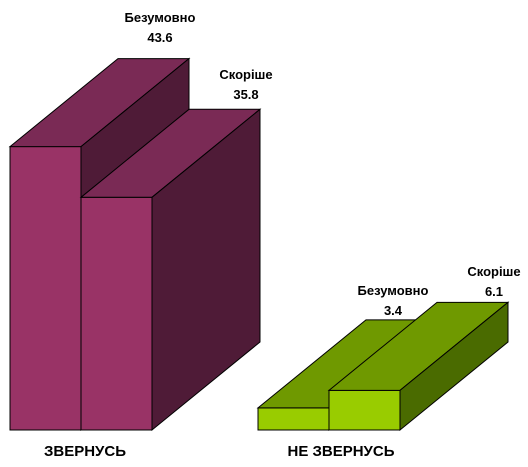 The image size is (528, 467). Describe the element at coordinates (340, 451) in the screenshot. I see `category-label-1: НЕ ЗВЕРНУСЬ` at that location.